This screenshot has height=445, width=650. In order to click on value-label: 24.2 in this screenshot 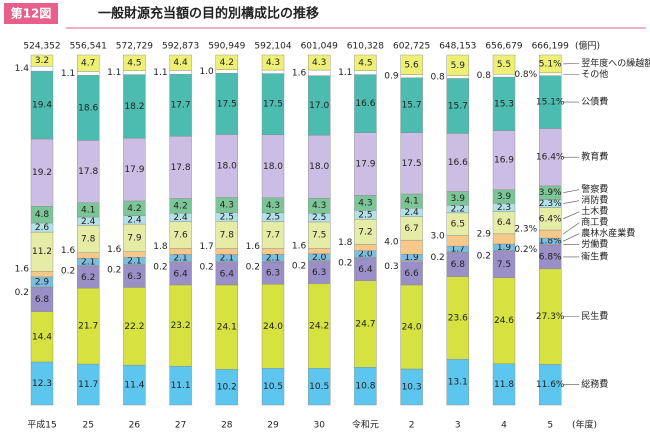, I will do `click(319, 326)`.